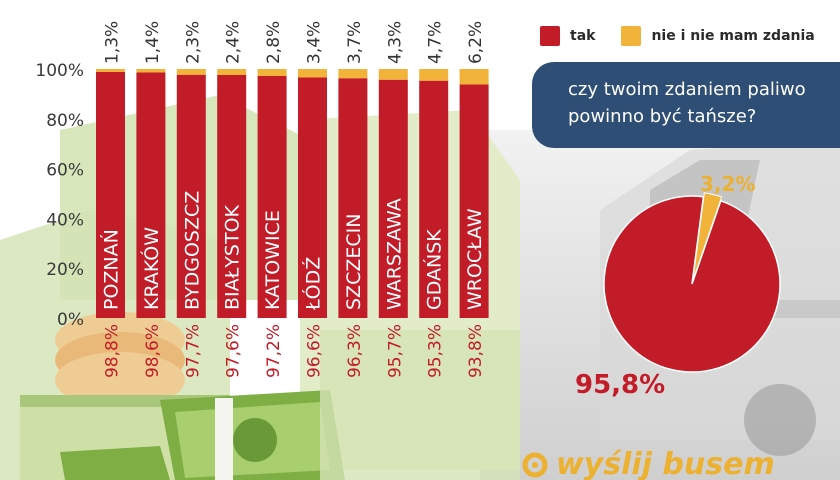 Image resolution: width=840 pixels, height=480 pixels. I want to click on data-label-nie: 2,4%, so click(234, 42).